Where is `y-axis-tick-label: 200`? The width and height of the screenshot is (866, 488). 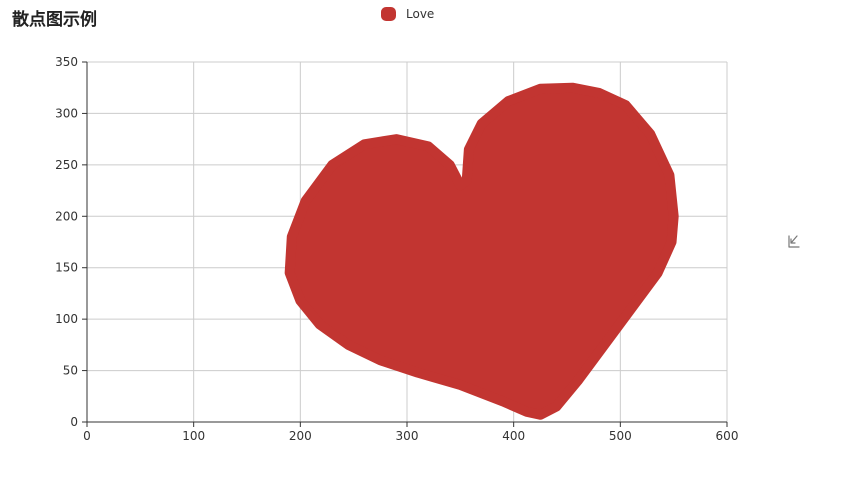 y-axis-tick-label: 200 is located at coordinates (66, 216).